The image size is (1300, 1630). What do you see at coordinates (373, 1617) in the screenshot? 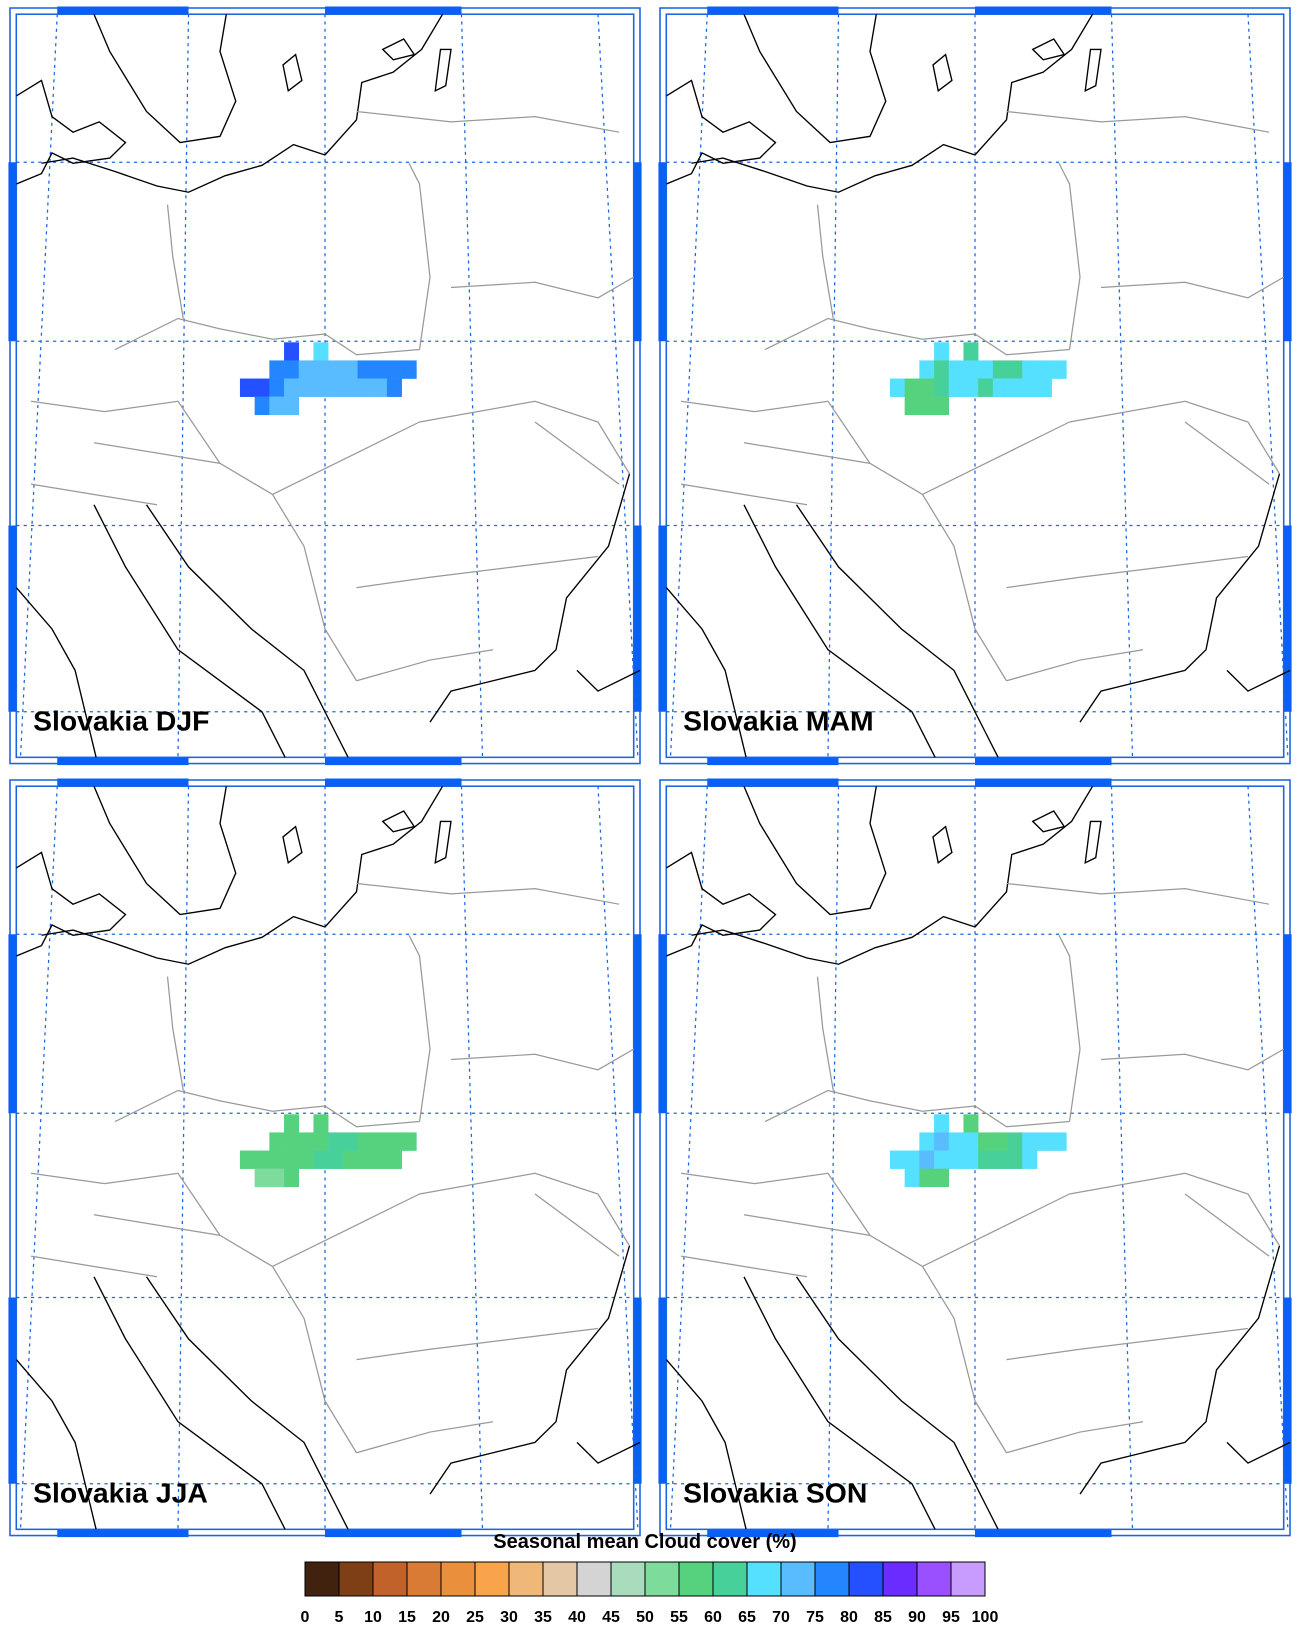
I see `colorbar-tick-label: 10` at bounding box center [373, 1617].